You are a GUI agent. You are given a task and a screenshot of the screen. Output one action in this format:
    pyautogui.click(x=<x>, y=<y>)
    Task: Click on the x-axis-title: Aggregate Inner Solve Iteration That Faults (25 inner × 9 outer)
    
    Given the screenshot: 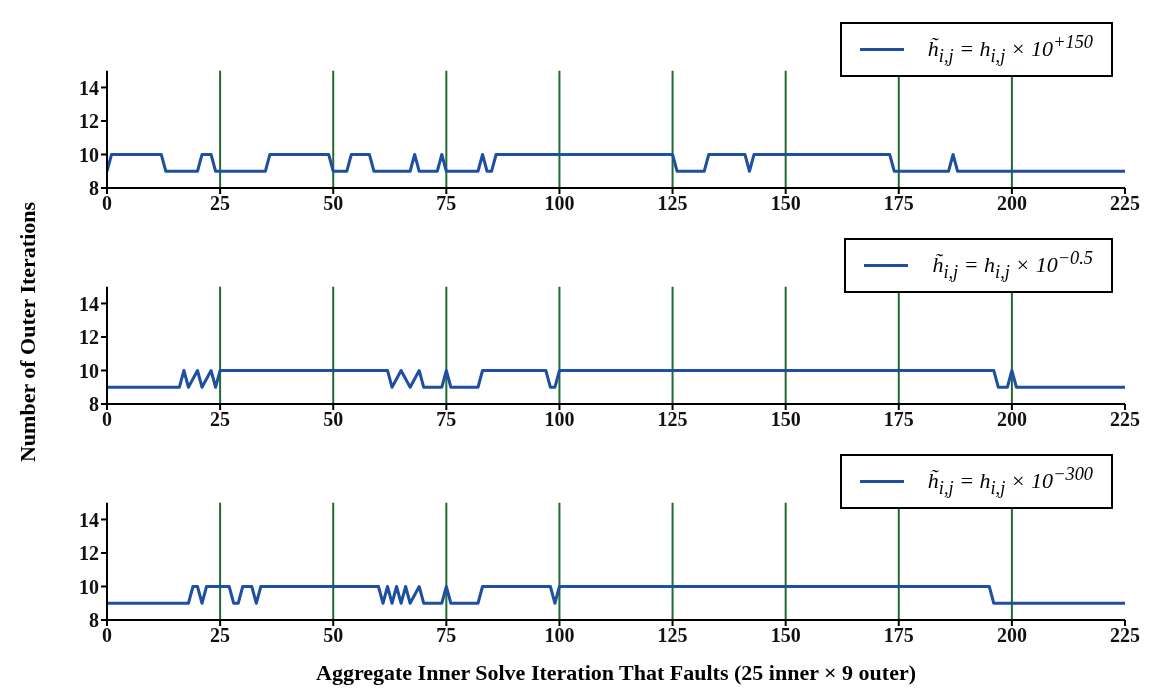 What is the action you would take?
    pyautogui.click(x=616, y=673)
    